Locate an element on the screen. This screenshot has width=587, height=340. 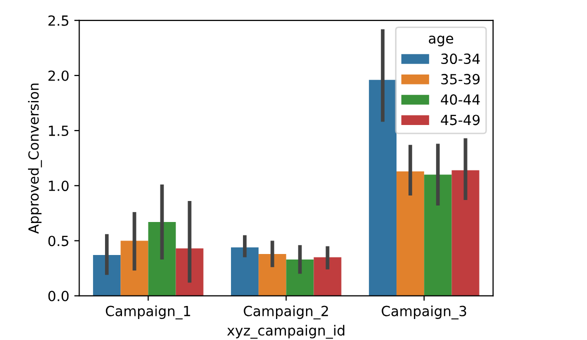
y-tick-label: 1.0 is located at coordinates (58, 186).